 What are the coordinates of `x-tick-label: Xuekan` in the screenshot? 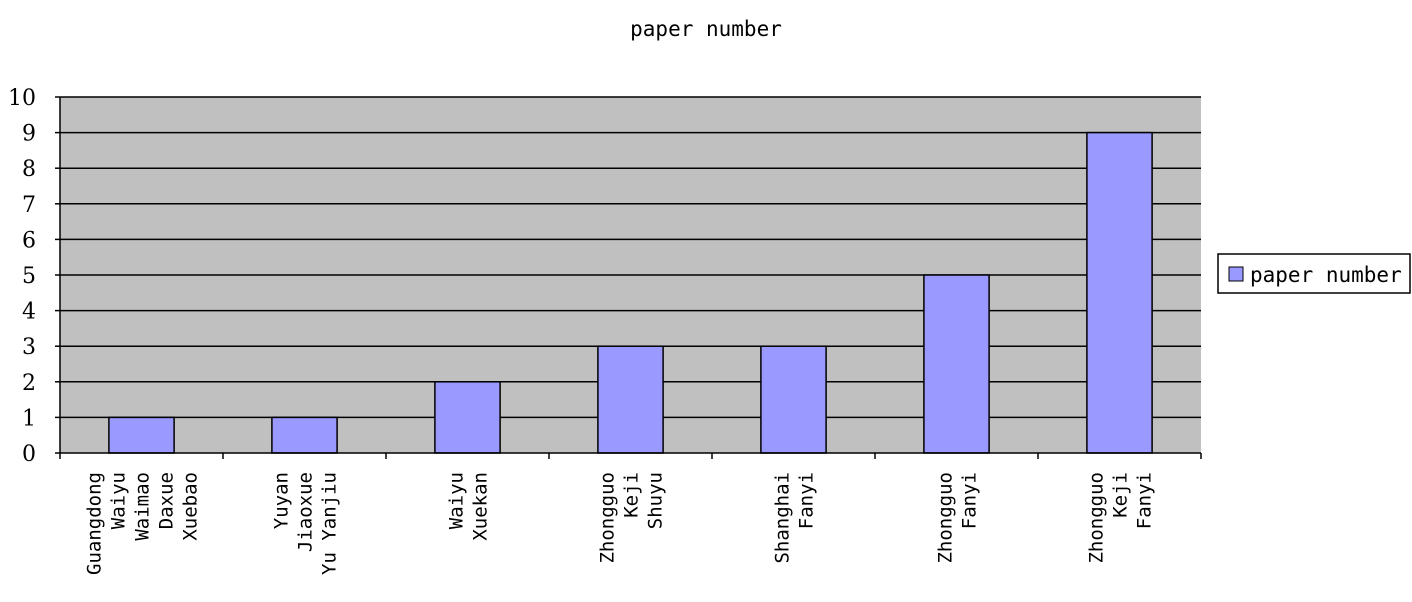 It's located at (481, 506).